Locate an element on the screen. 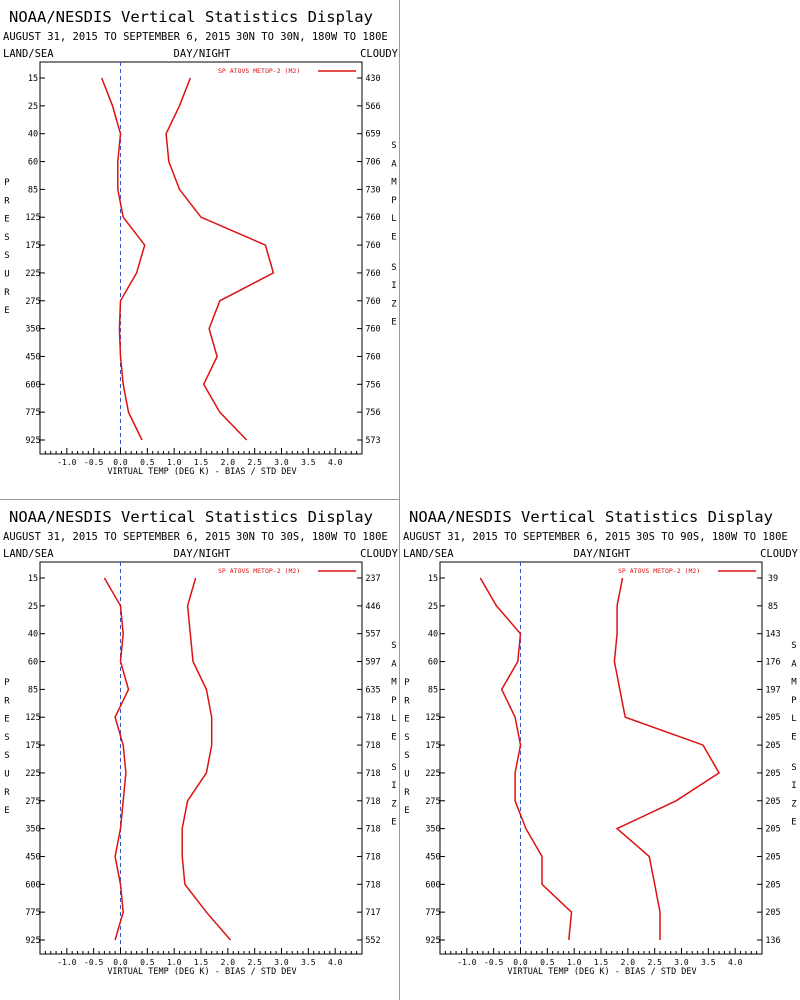  pressure-level-label: 15 is located at coordinates (433, 579).